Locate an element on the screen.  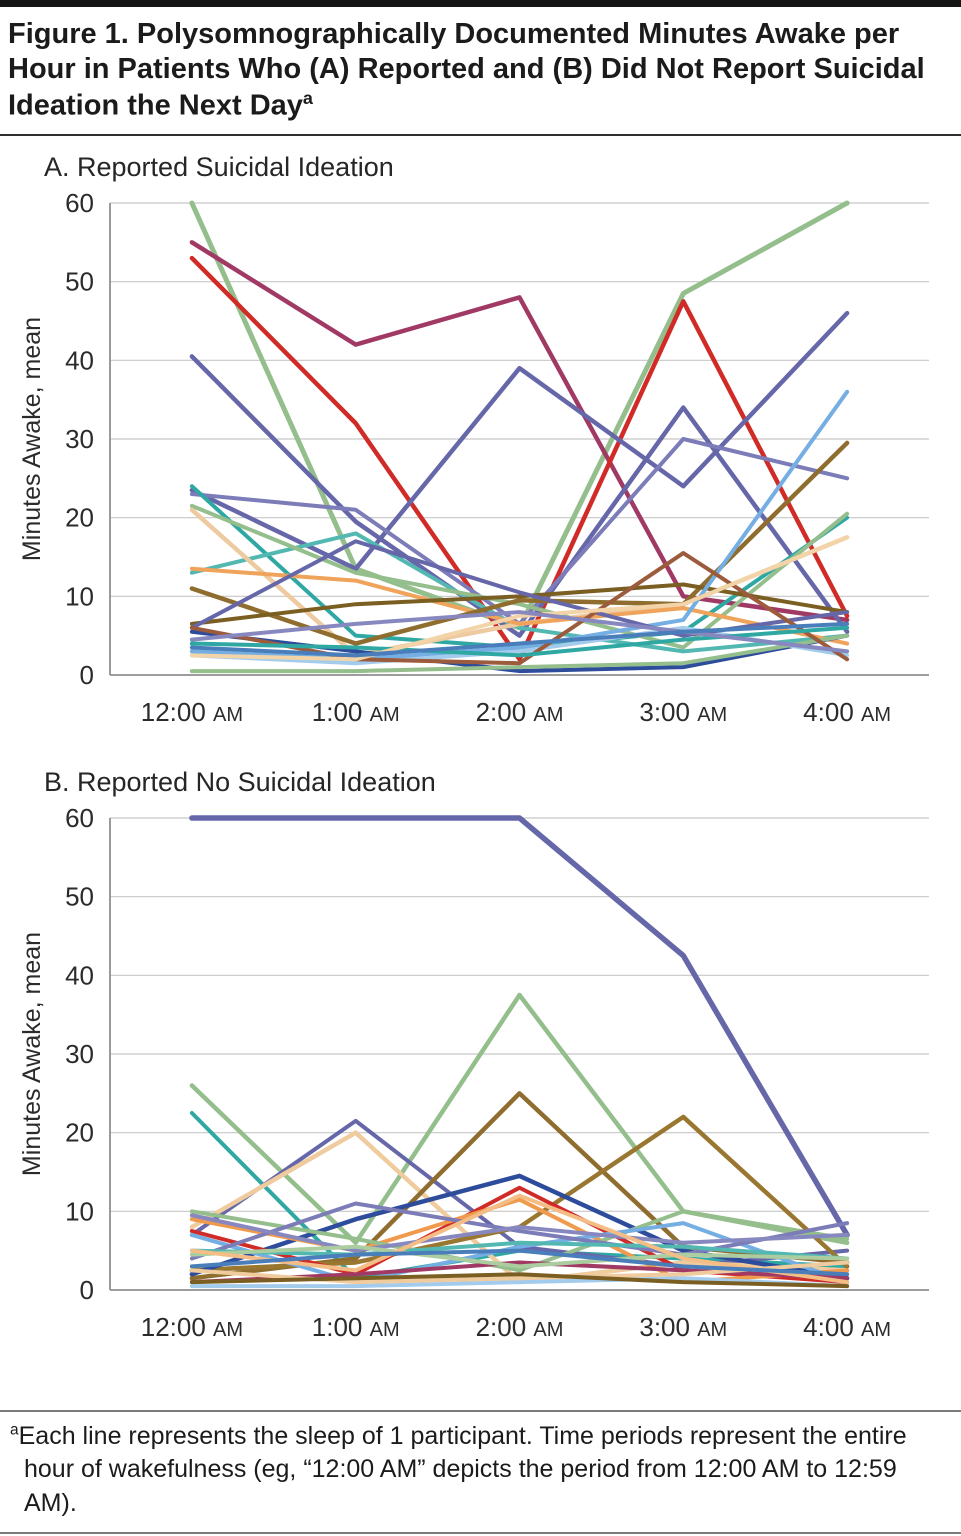
bottom-rule is located at coordinates (480, 1533).